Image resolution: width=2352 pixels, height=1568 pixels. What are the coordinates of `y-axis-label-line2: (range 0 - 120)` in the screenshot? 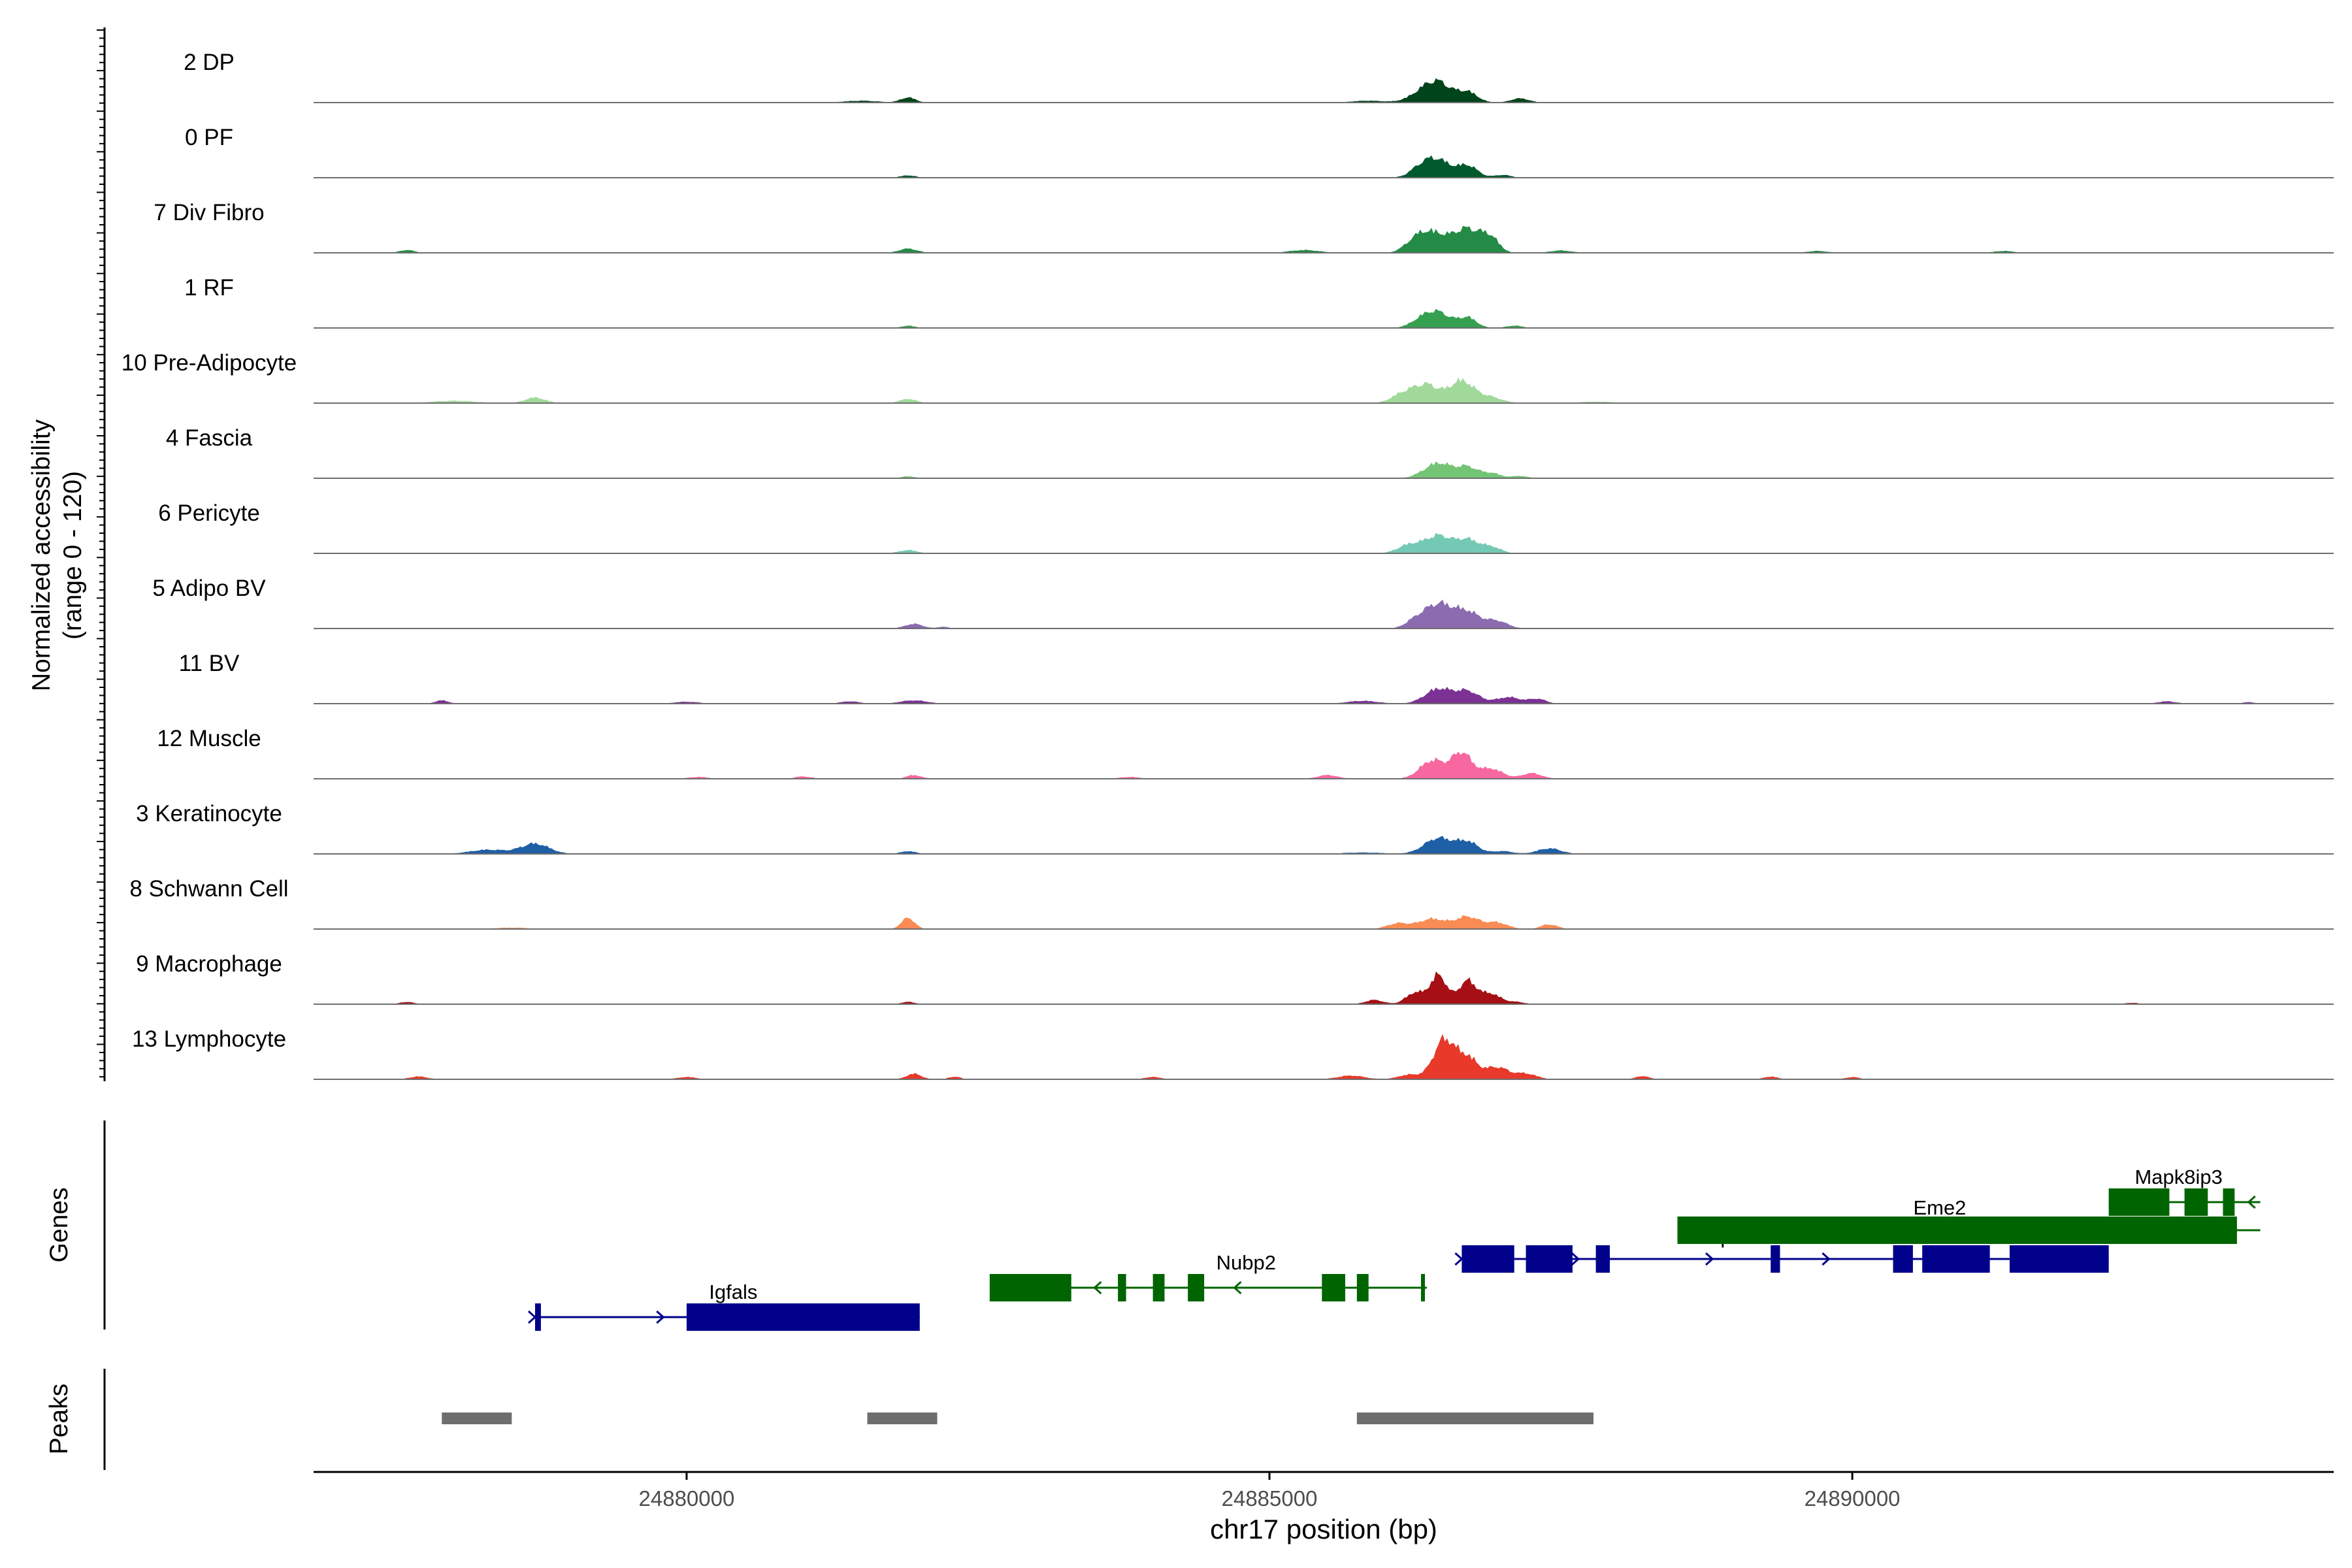 It's located at (73, 555).